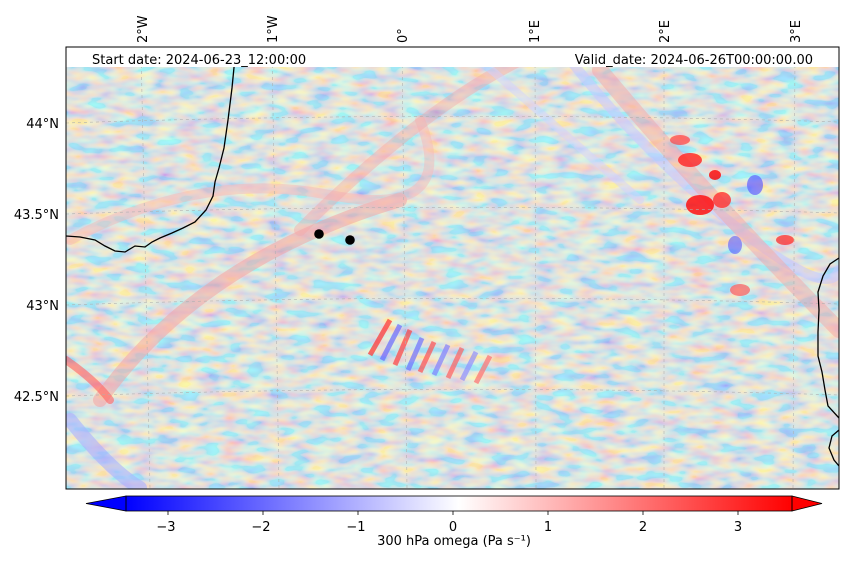 Image resolution: width=850 pixels, height=562 pixels. What do you see at coordinates (732, 215) in the screenshot?
I see `convective-cells` at bounding box center [732, 215].